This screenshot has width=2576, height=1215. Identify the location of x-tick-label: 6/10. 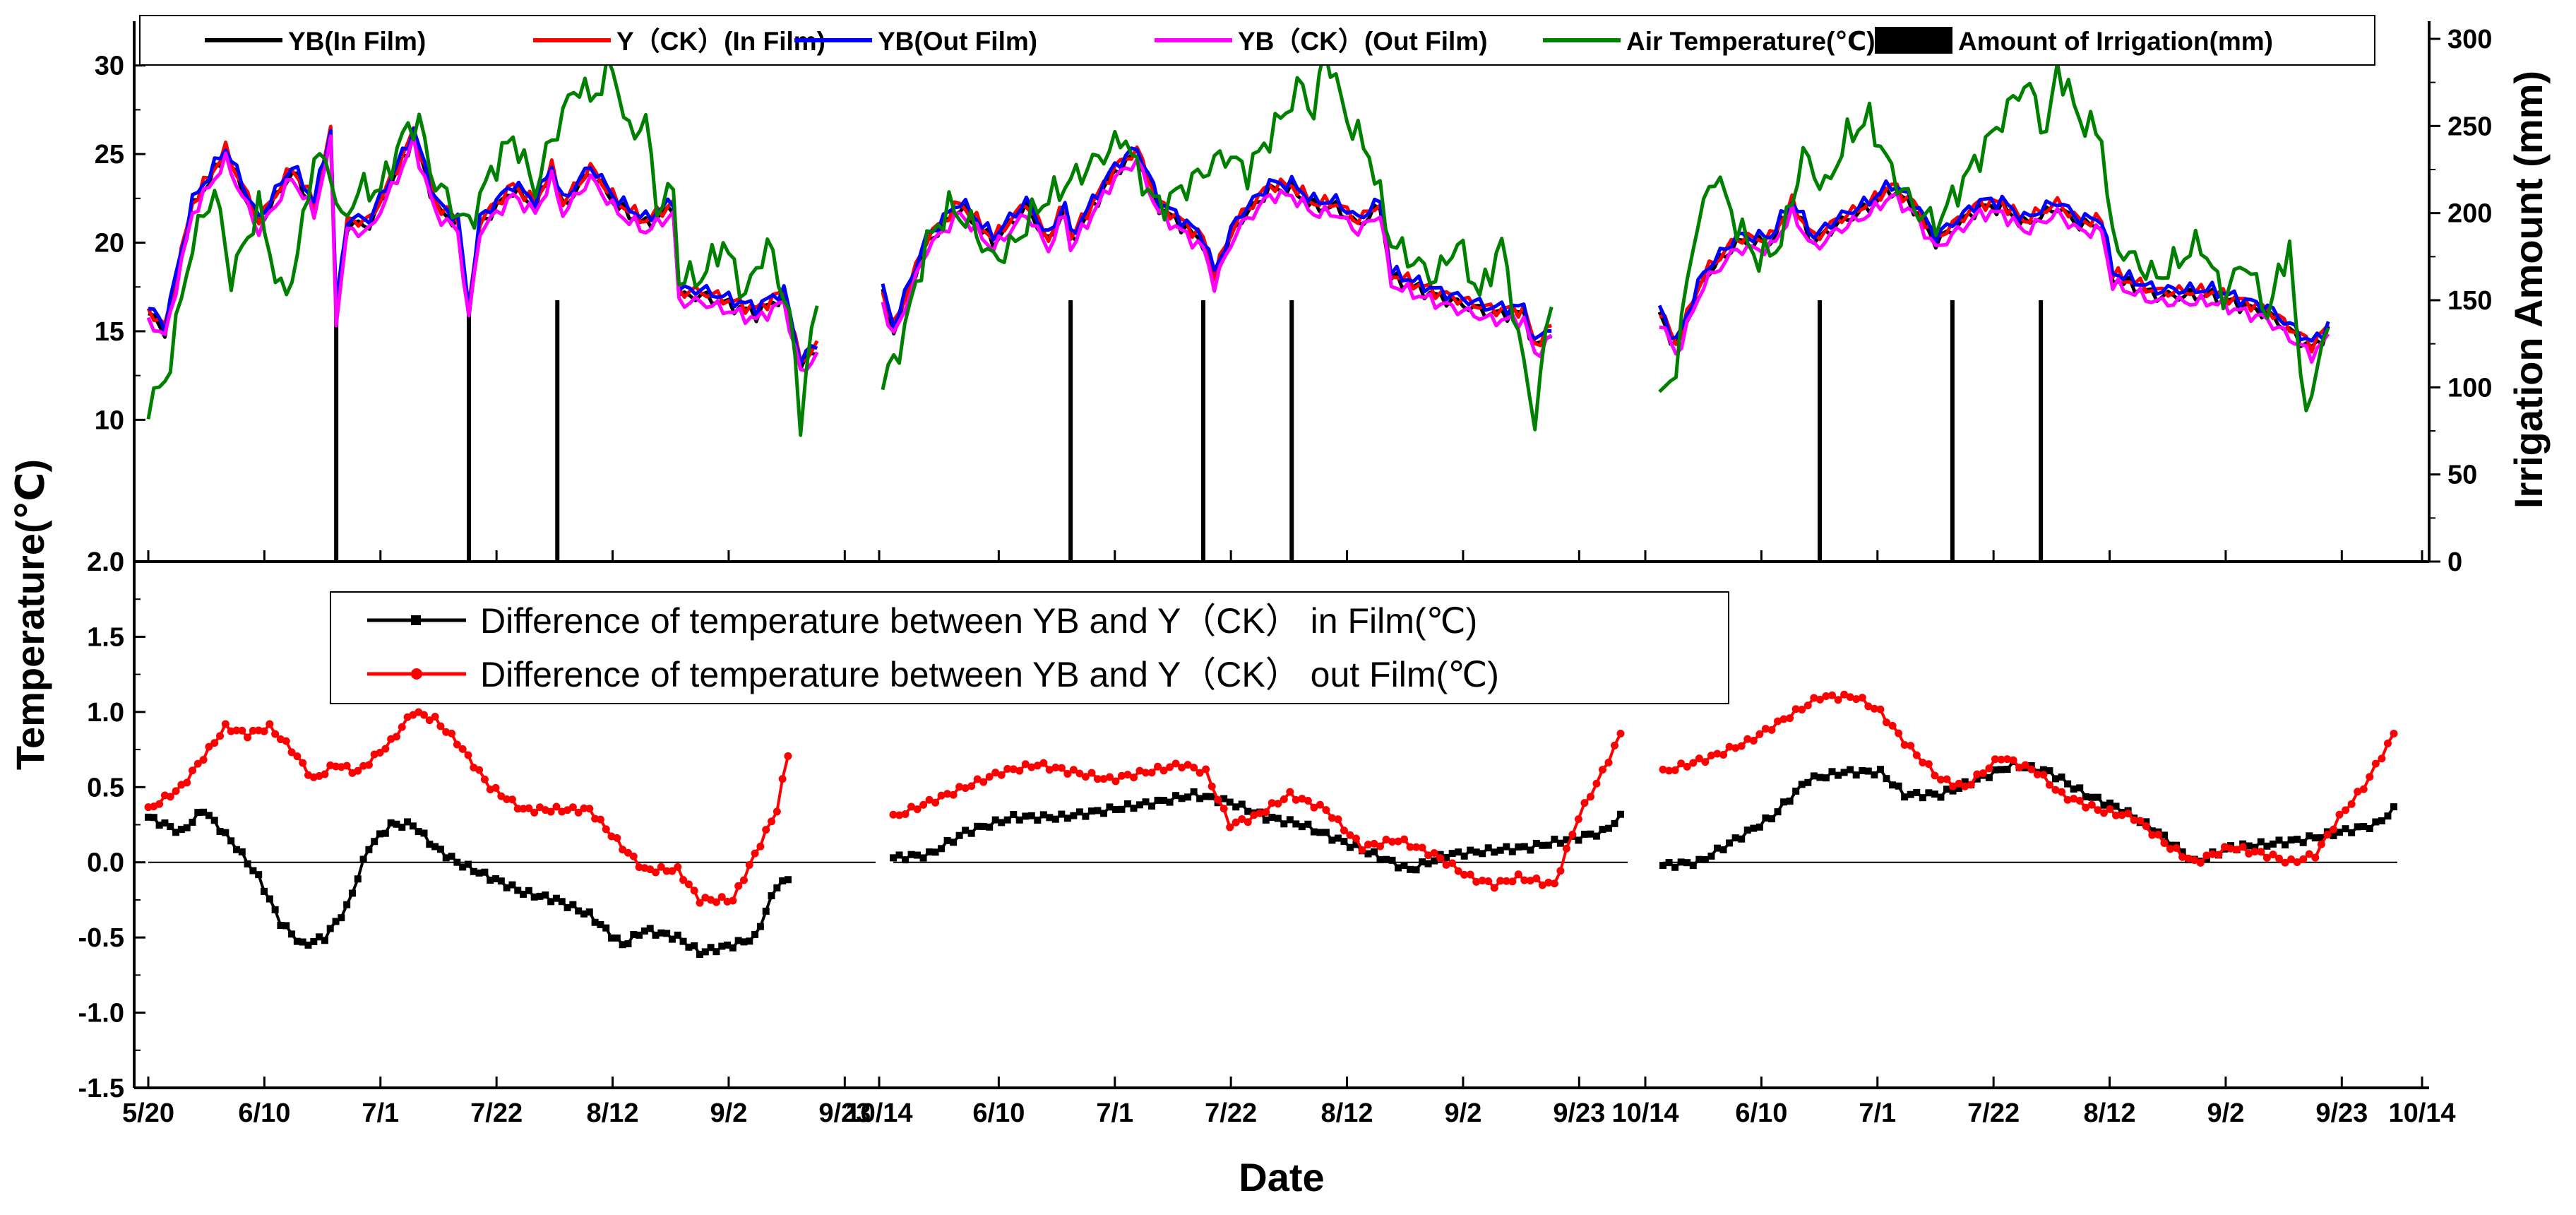
(998, 1113).